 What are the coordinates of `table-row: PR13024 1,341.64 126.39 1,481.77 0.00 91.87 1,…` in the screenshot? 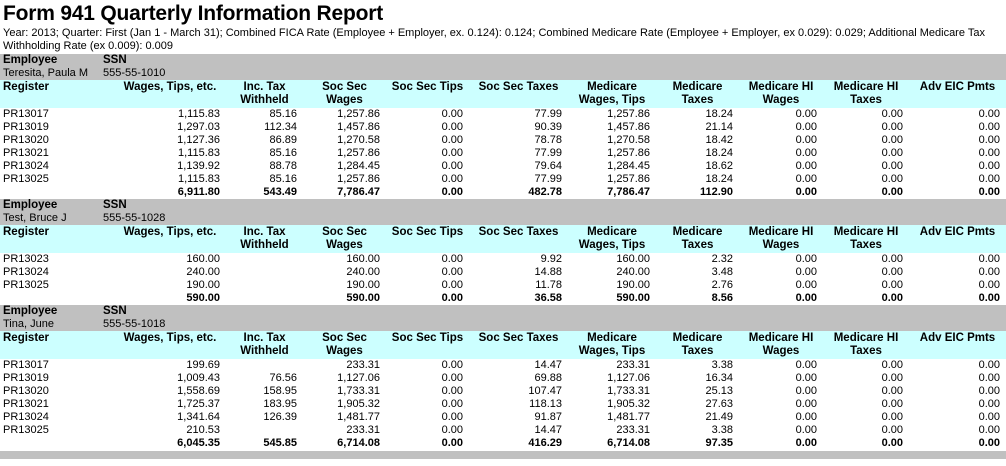 It's located at (503, 417).